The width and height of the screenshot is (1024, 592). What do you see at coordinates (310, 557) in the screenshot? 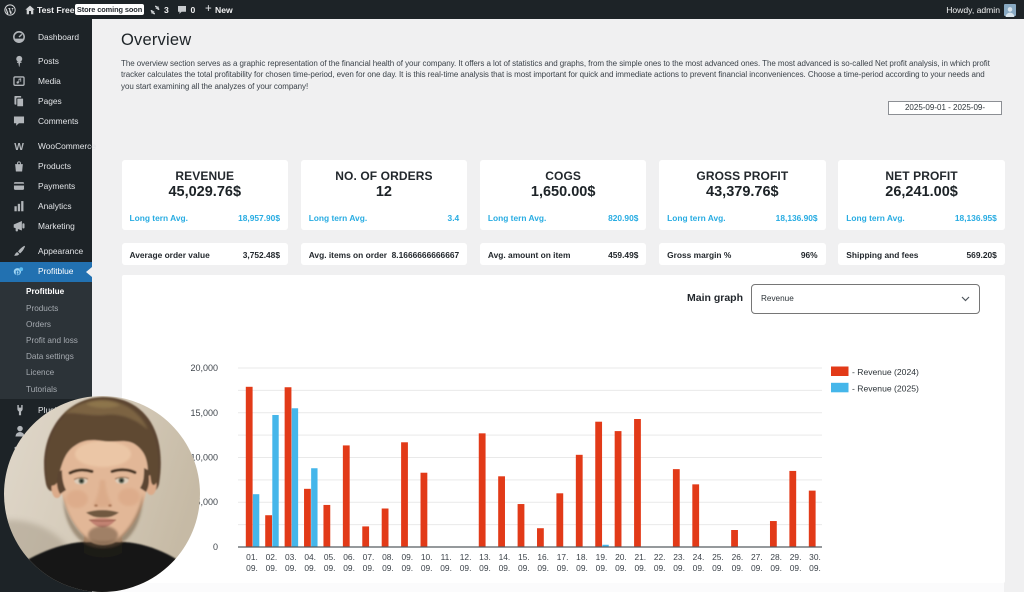
I see `svg-text: 04.` at bounding box center [310, 557].